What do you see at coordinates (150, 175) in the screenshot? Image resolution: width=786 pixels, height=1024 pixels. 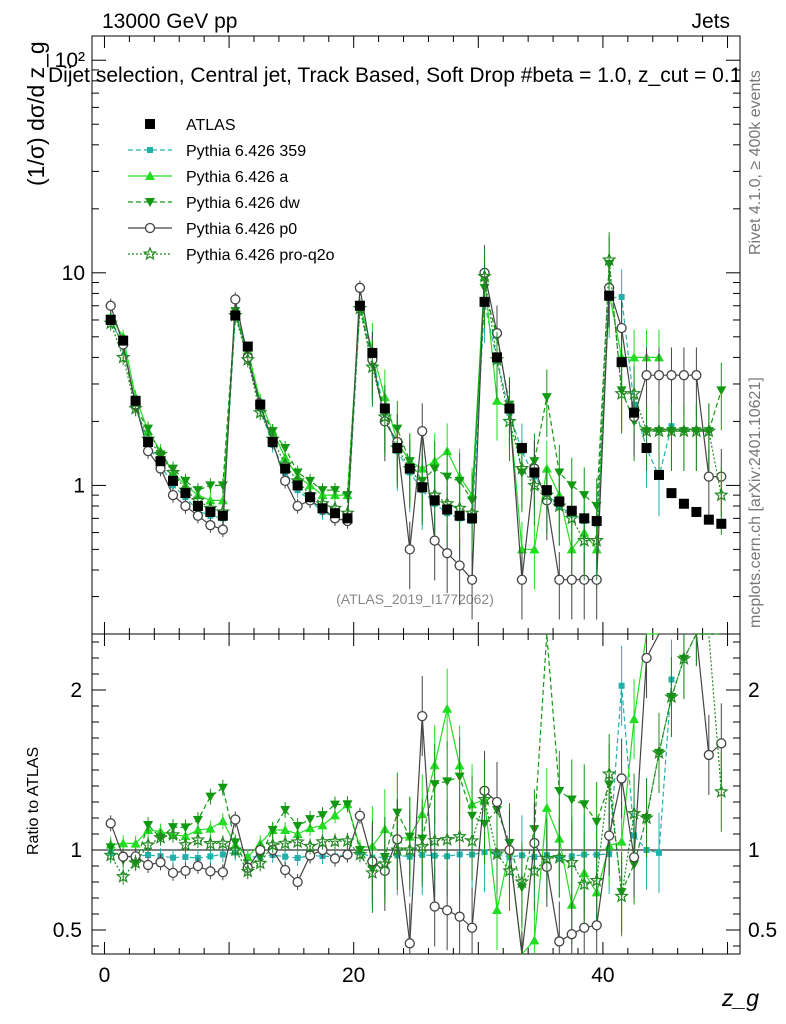 I see `legend-marker-a` at bounding box center [150, 175].